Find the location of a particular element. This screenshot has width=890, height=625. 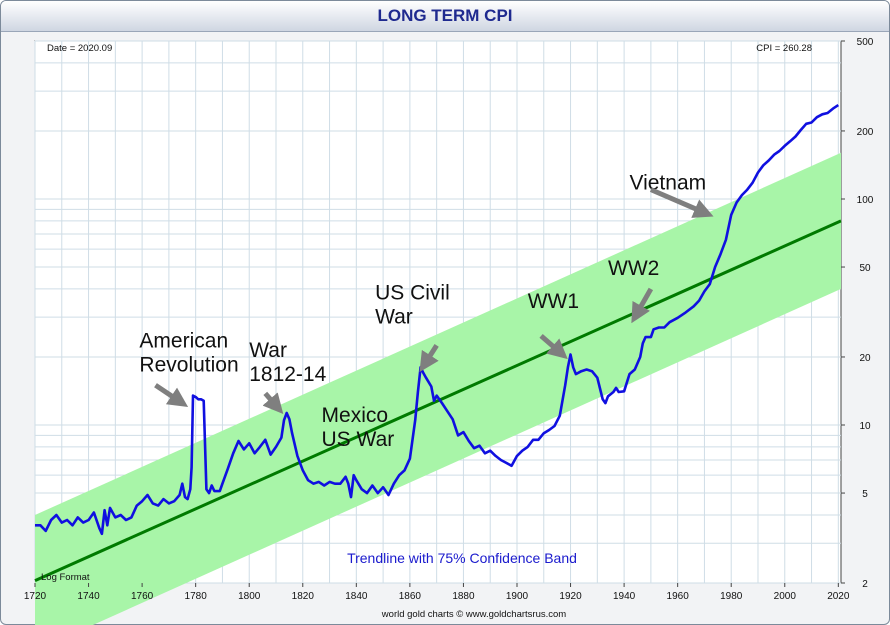

y-axis-ticks: 2 5 10 20 50 100 200 500 is located at coordinates (857, 313).